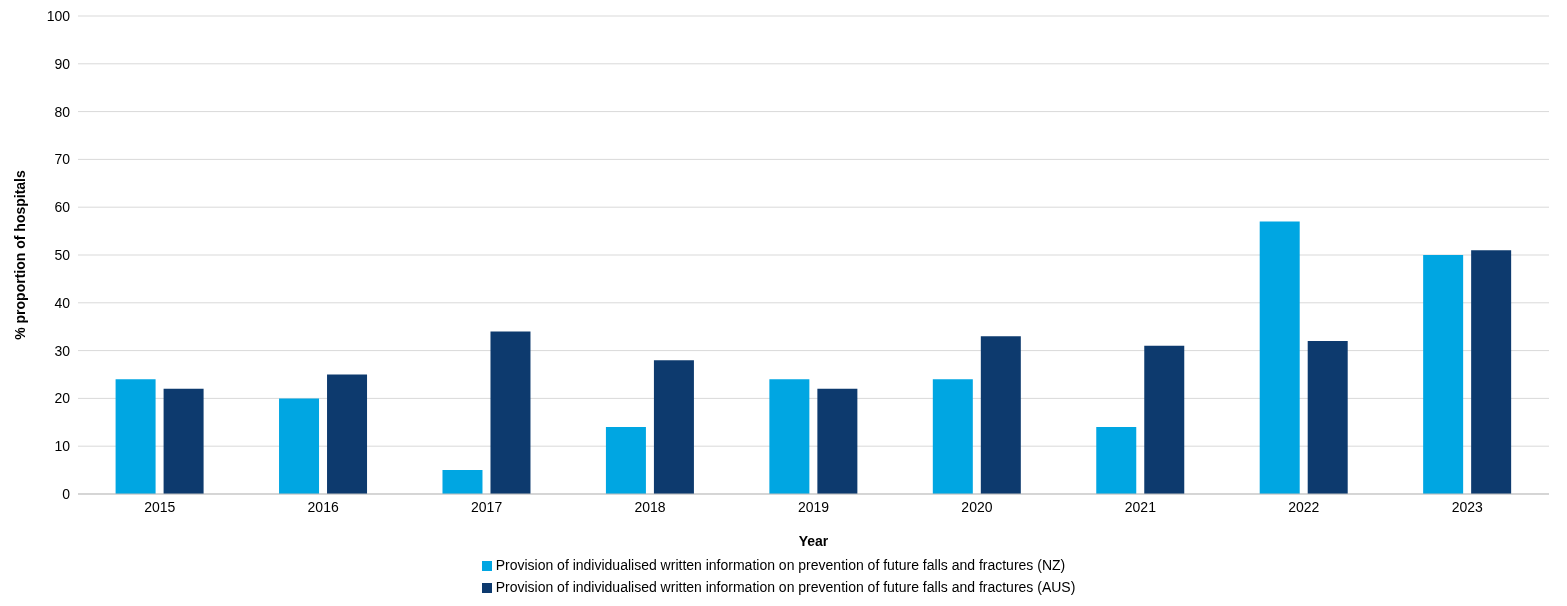 The image size is (1567, 606). Describe the element at coordinates (813, 506) in the screenshot. I see `x-tick-label: 2019` at that location.